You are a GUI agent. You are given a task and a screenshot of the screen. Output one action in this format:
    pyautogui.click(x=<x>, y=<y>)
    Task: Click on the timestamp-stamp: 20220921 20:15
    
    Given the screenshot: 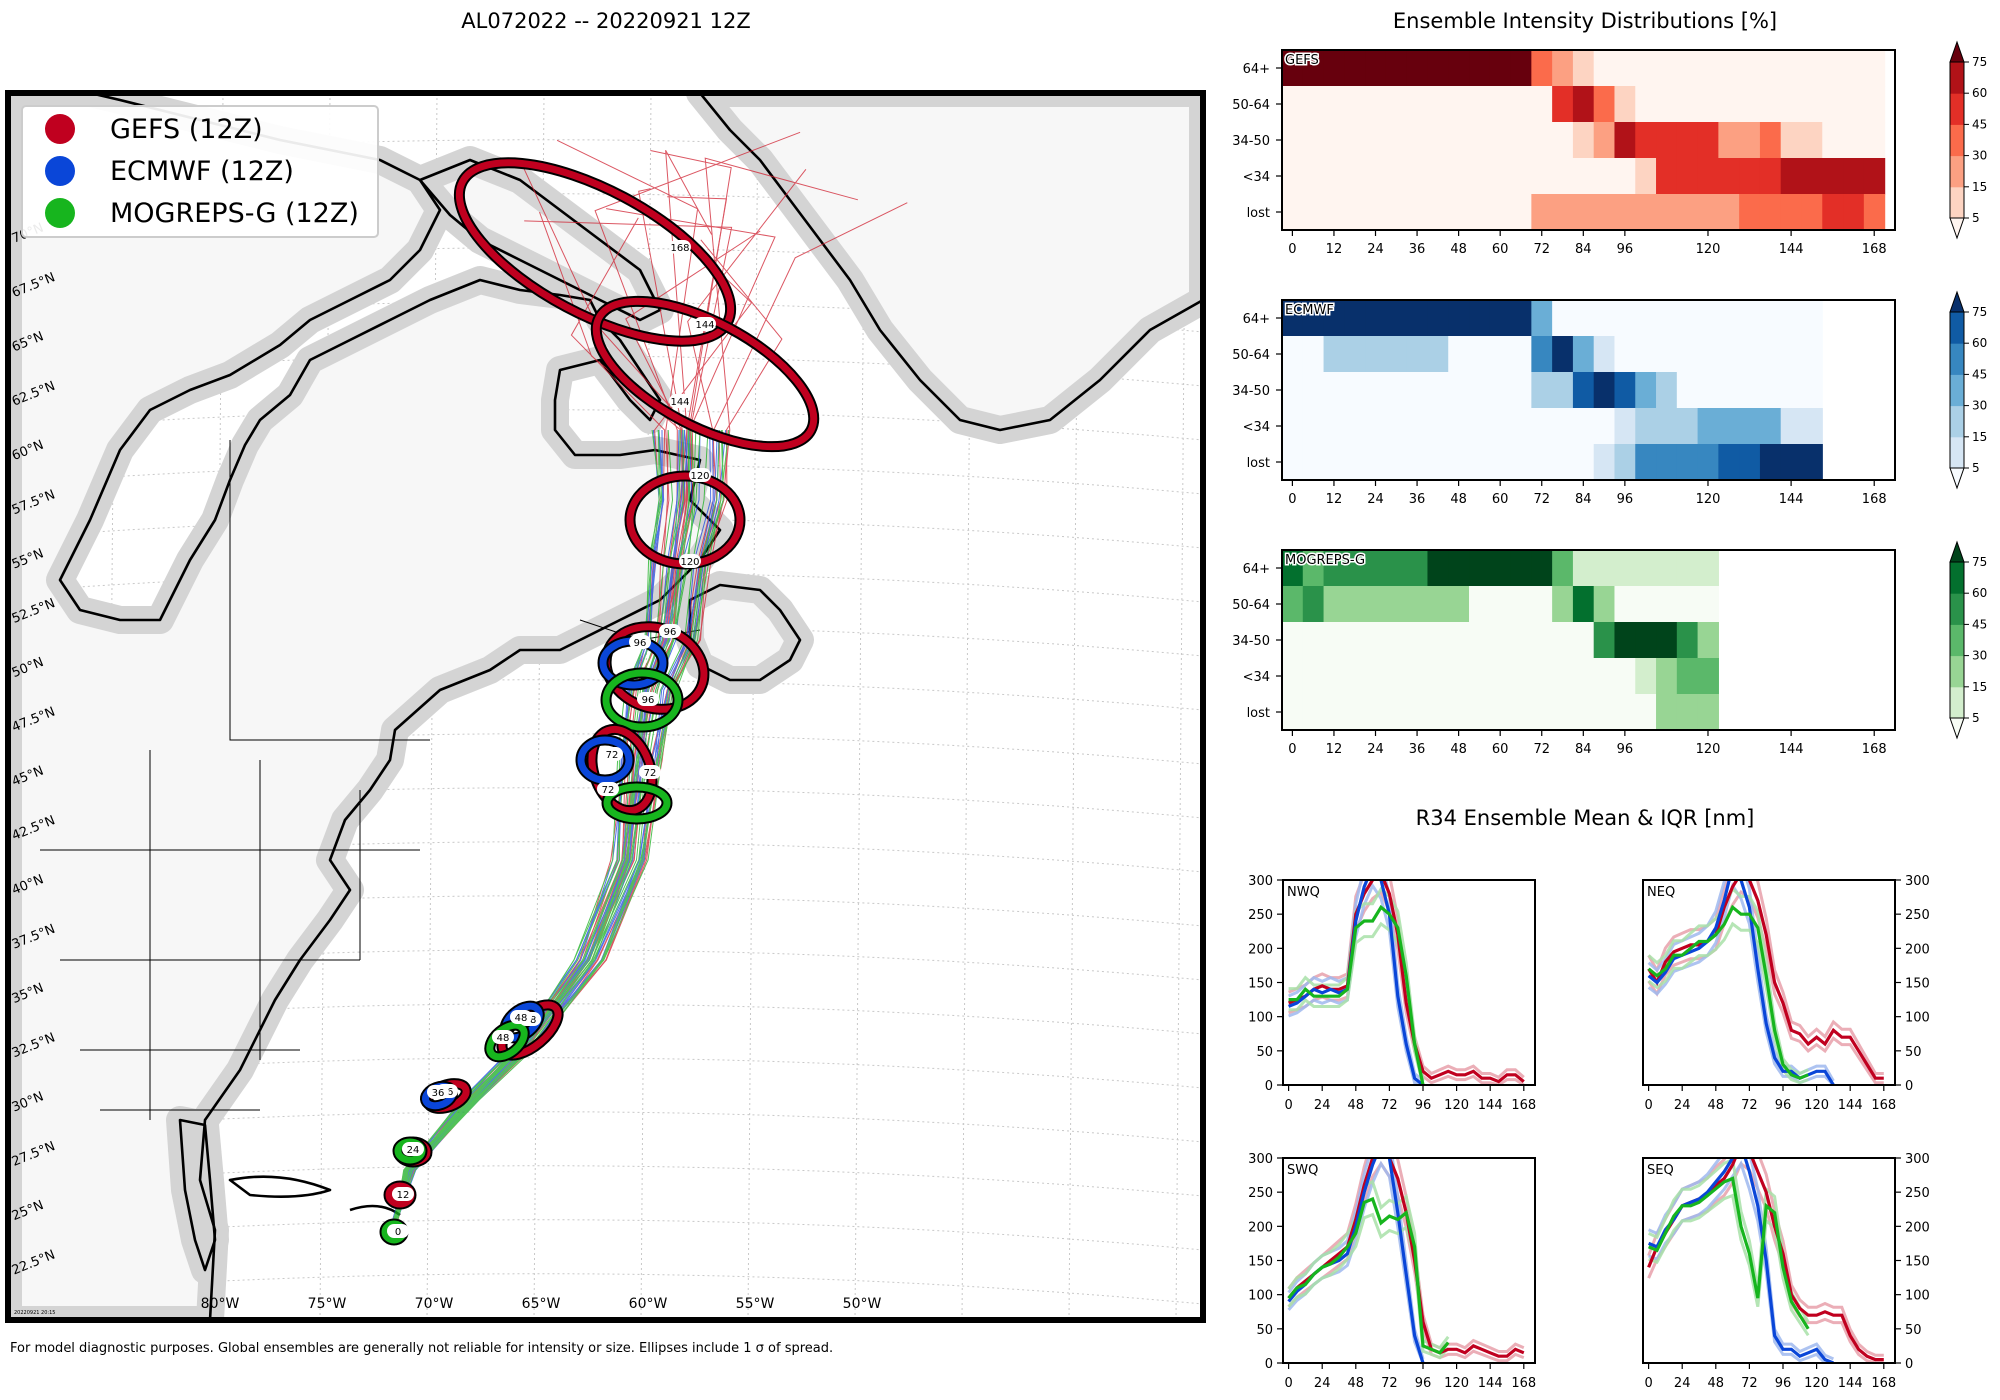 What is the action you would take?
    pyautogui.click(x=34, y=1313)
    